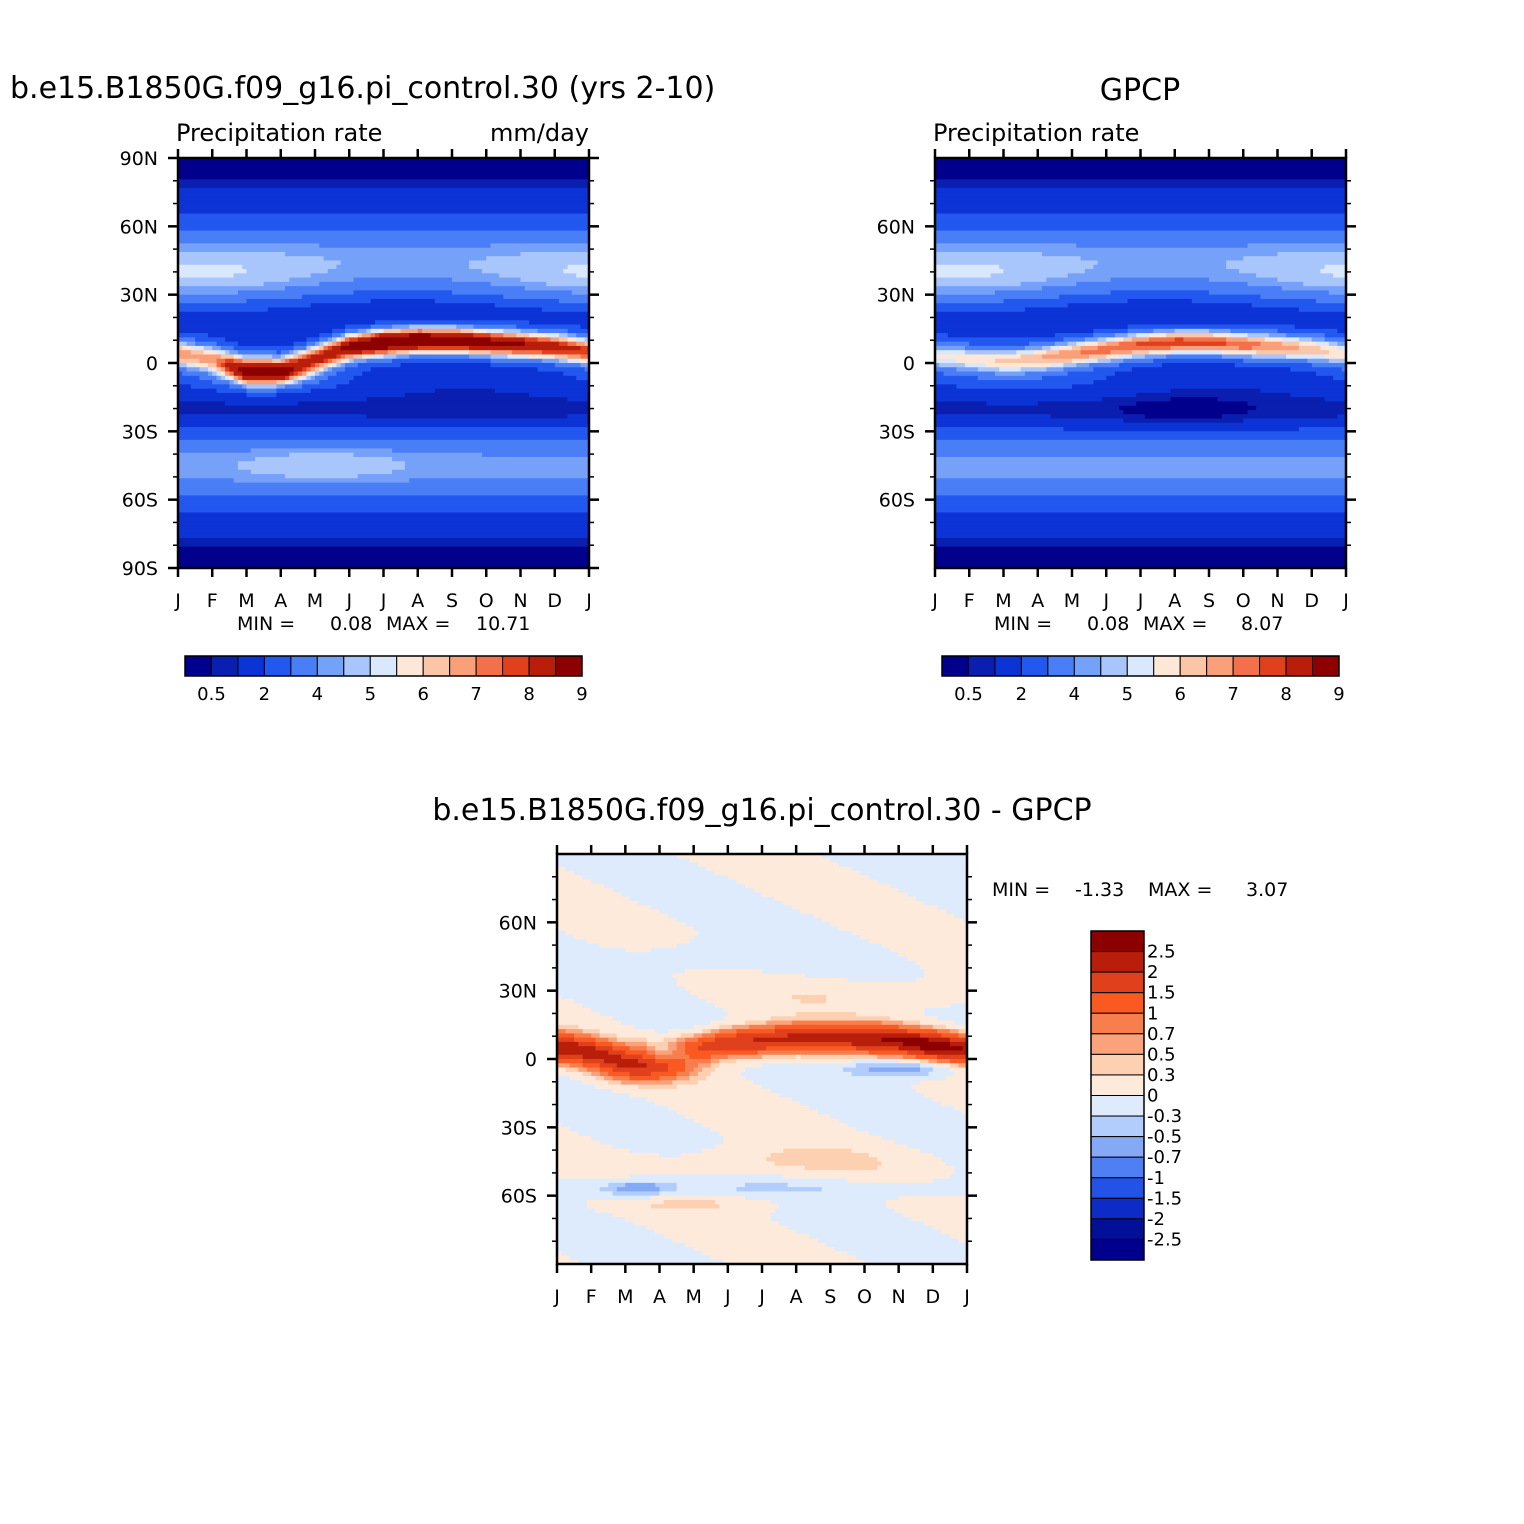  I want to click on left-string: Precipitation rate, so click(279, 133).